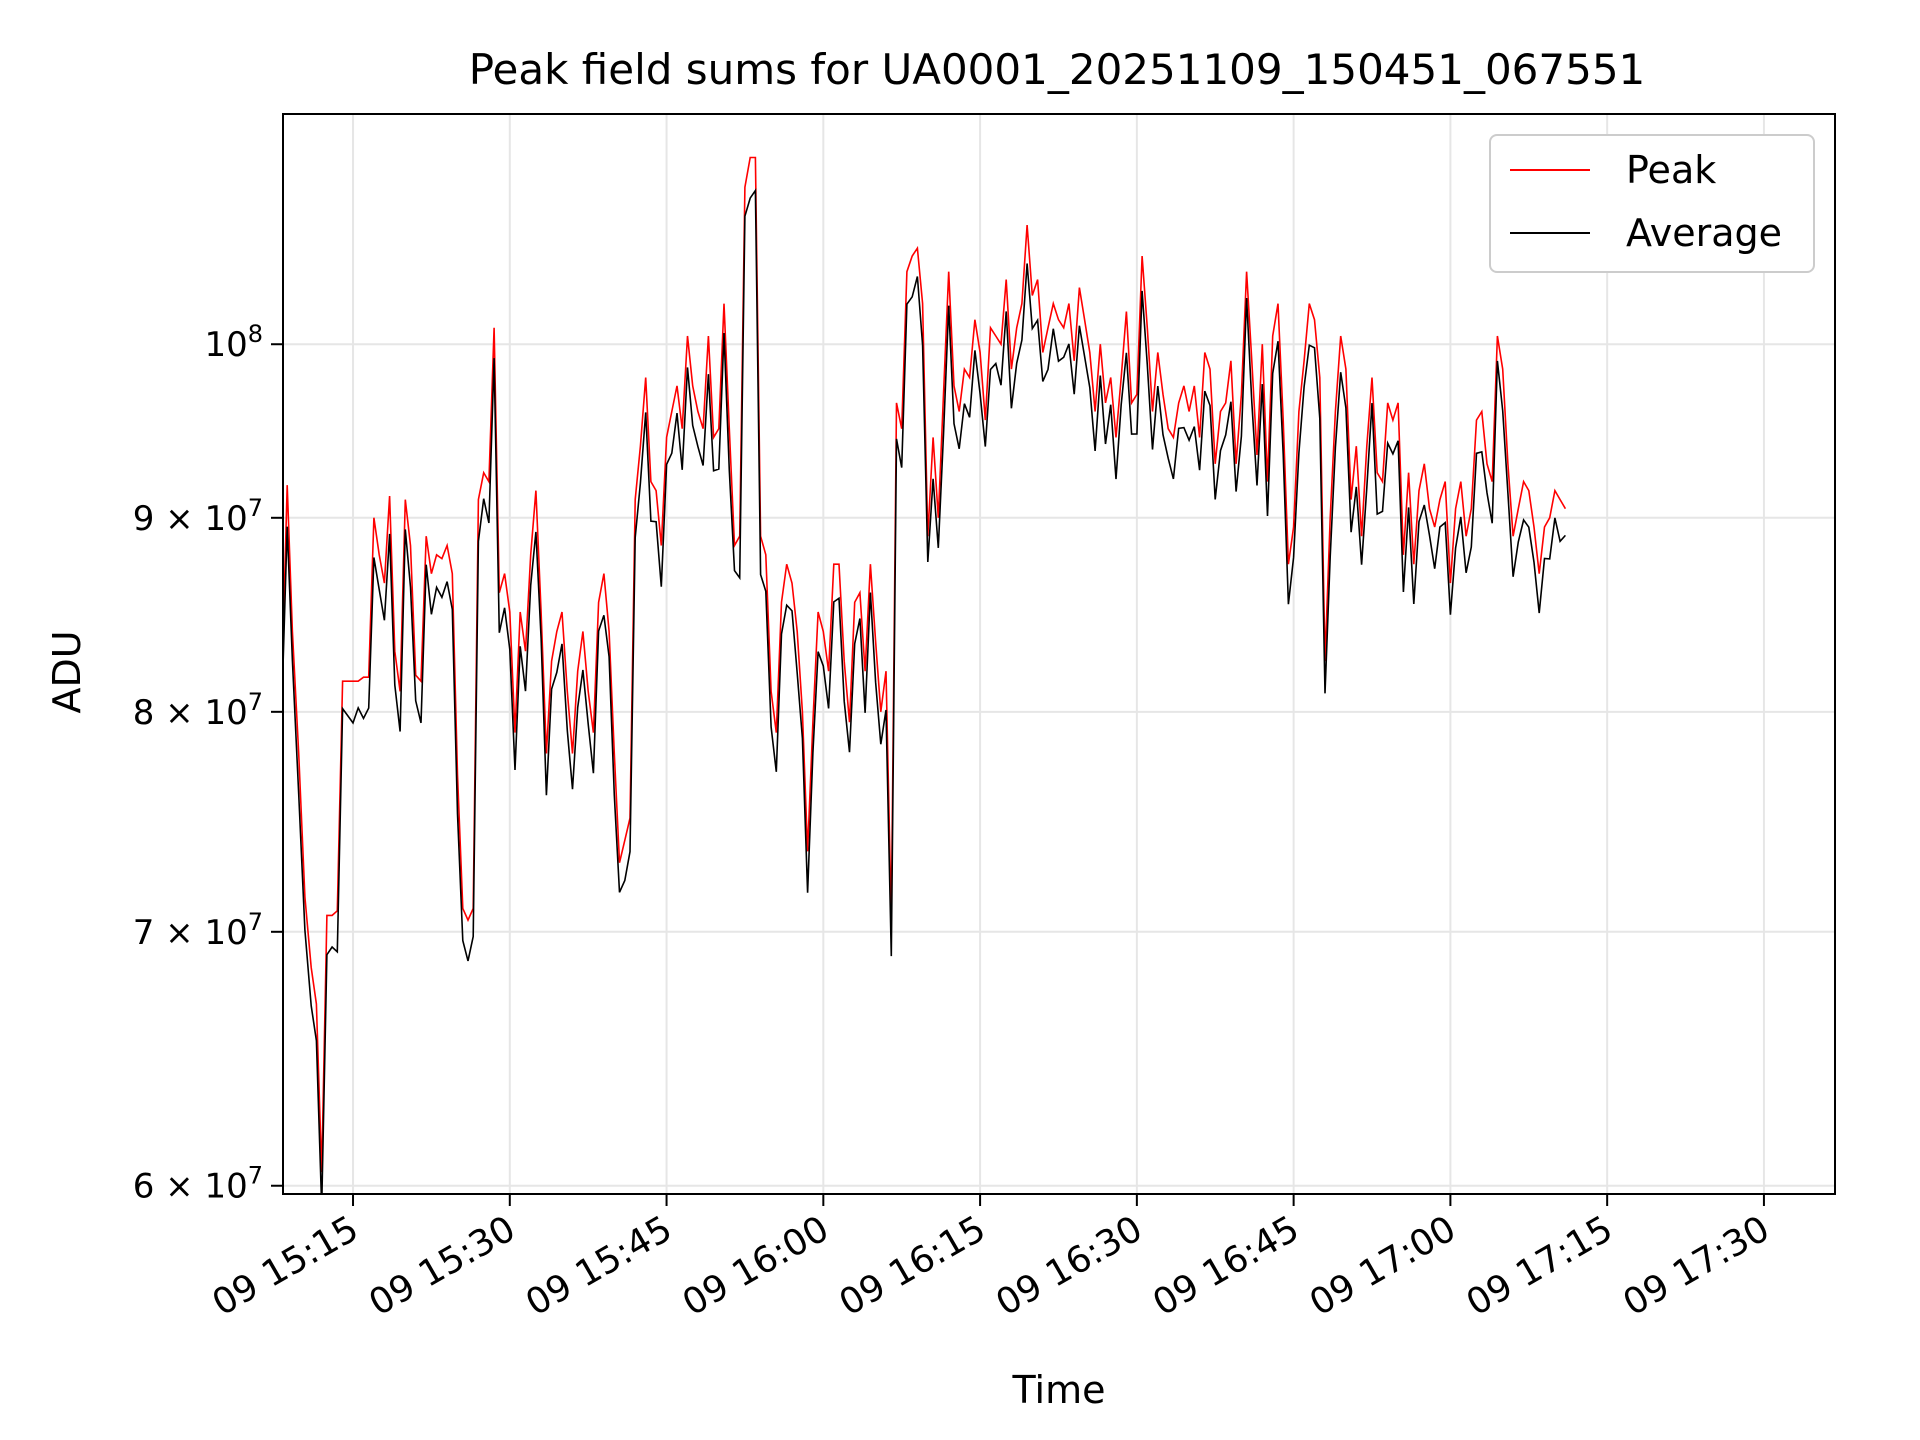 Image resolution: width=1920 pixels, height=1440 pixels. What do you see at coordinates (198, 1184) in the screenshot?
I see `y-tick-label: 6 × 107` at bounding box center [198, 1184].